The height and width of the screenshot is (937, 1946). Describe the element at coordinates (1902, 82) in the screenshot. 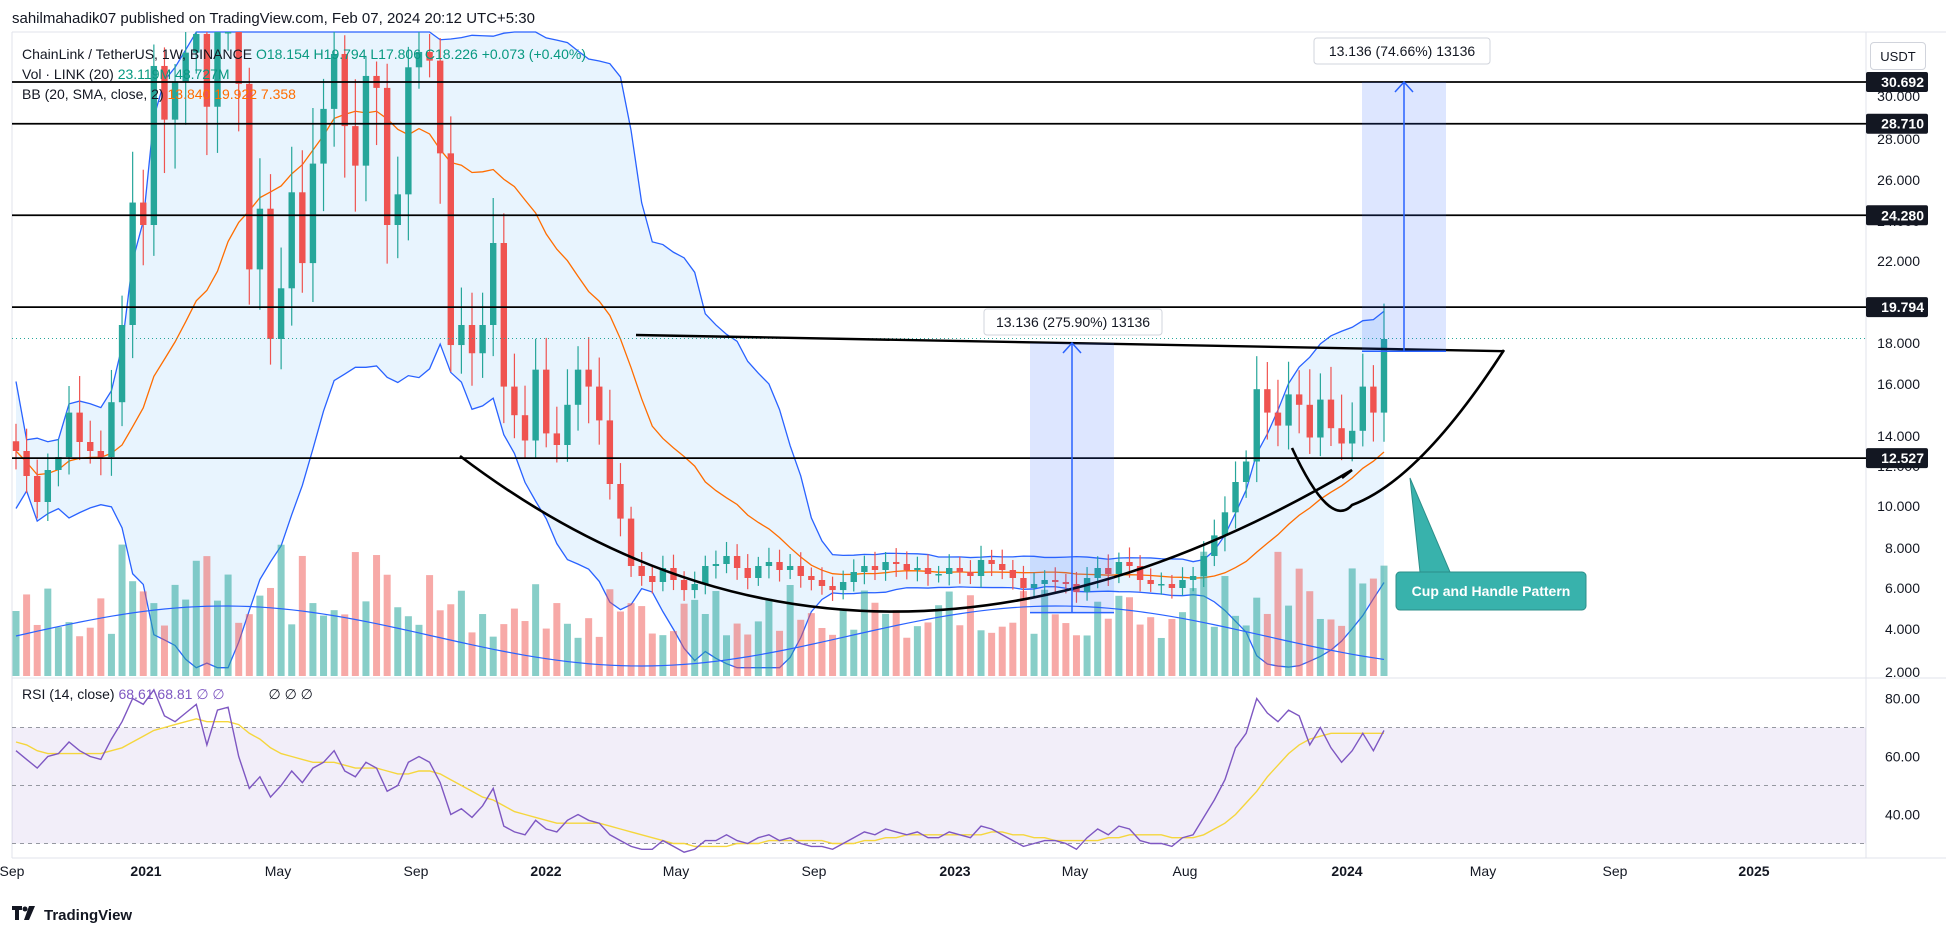

I see `price-level-label: 30.692` at that location.